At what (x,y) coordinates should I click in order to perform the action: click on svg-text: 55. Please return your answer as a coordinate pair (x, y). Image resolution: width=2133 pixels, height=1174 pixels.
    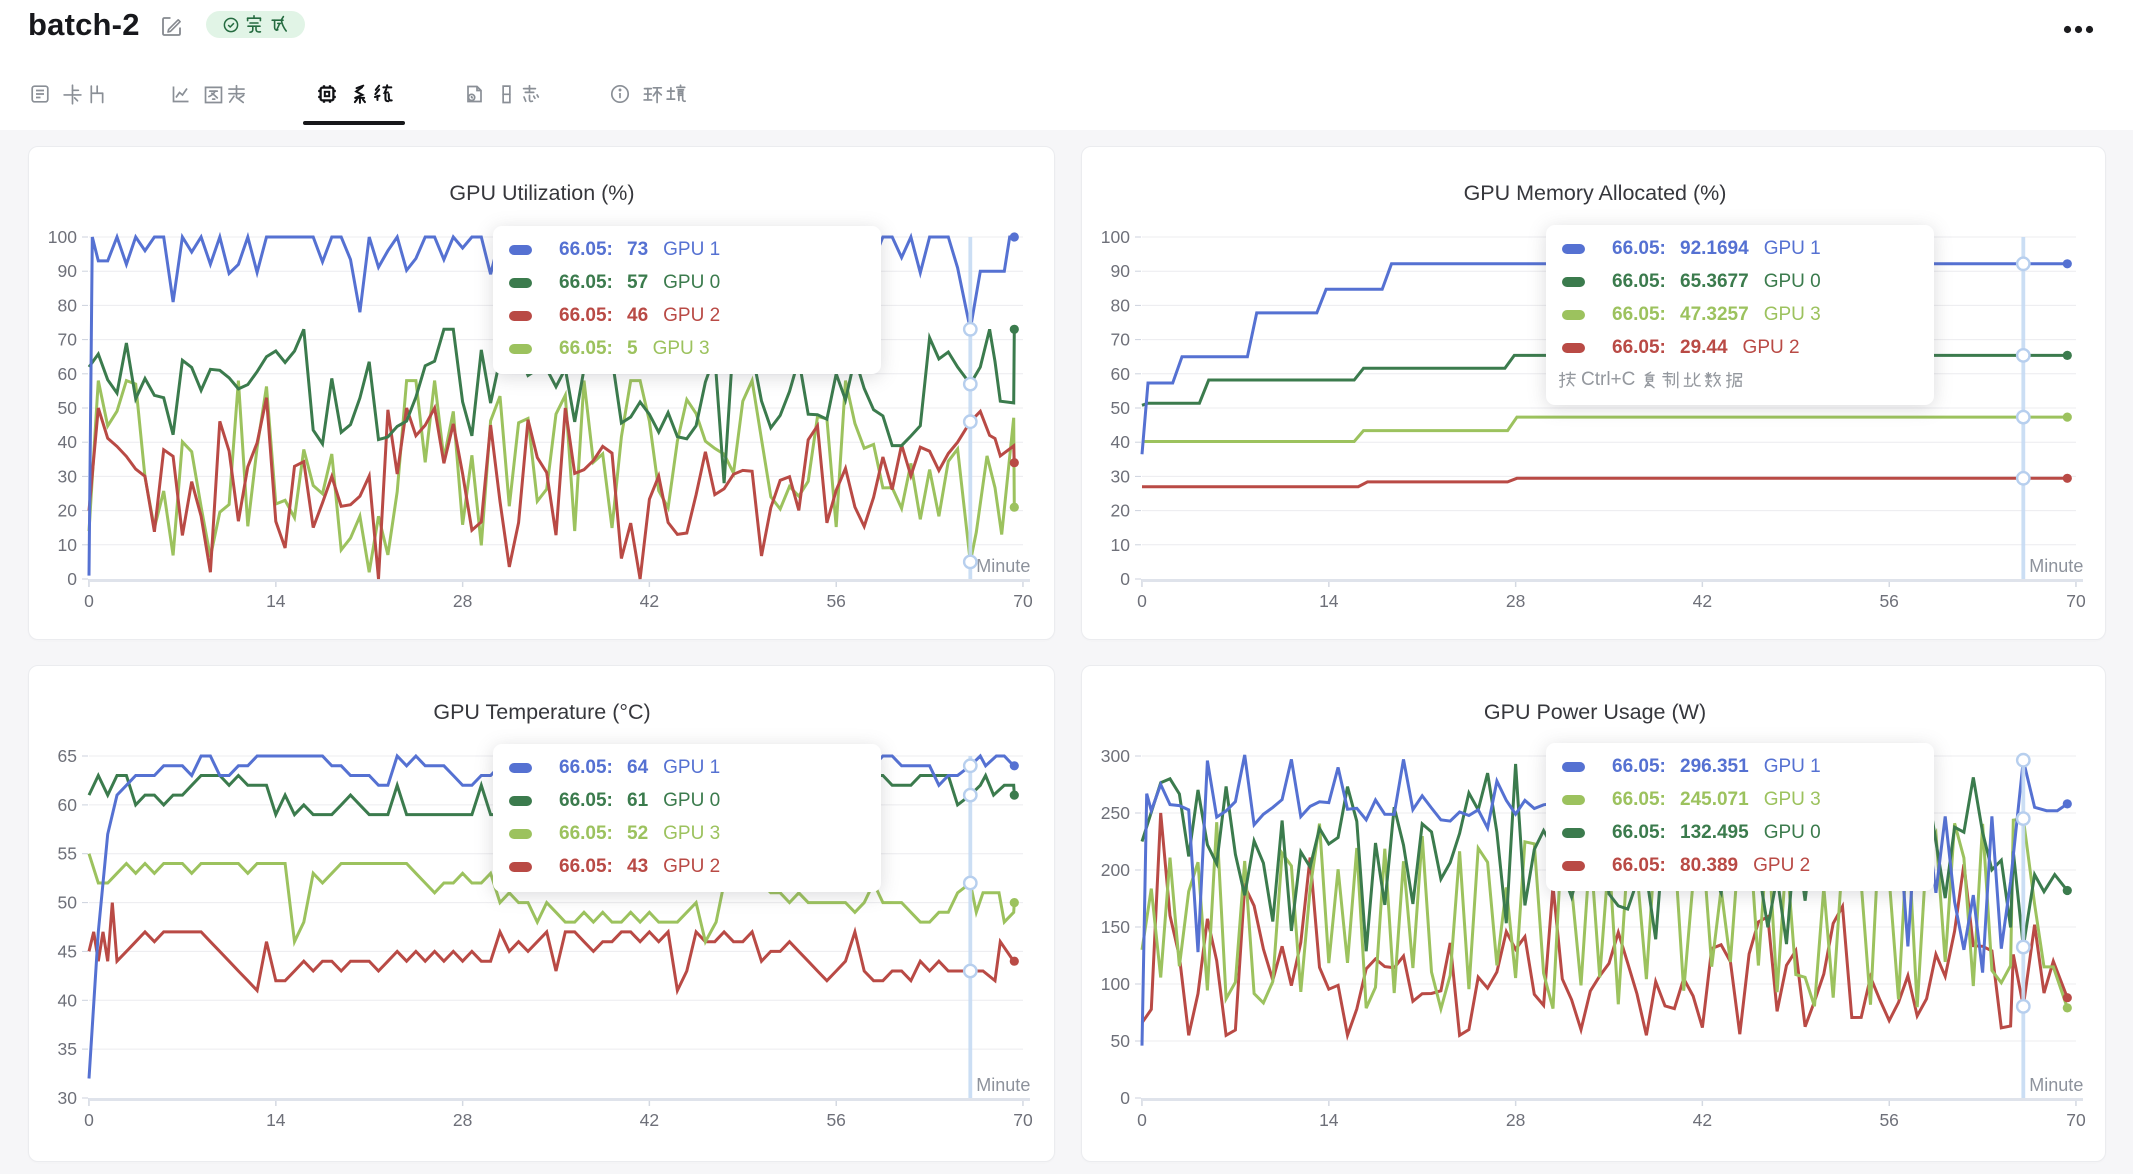
    Looking at the image, I should click on (67, 854).